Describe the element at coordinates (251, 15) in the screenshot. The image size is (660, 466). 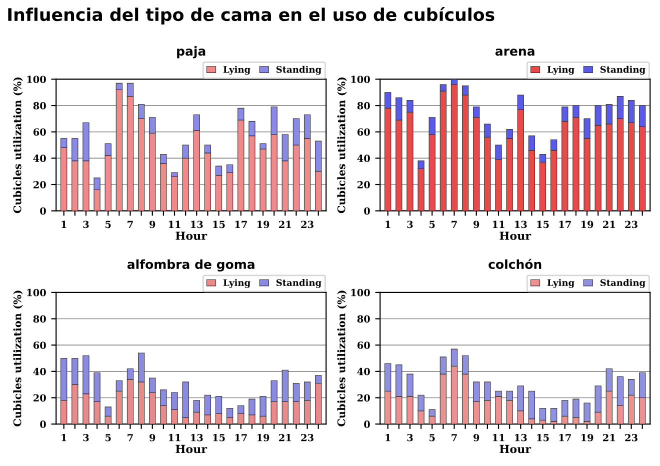
I see `text: Influencia del tipo de cama en el uso de cubículos` at that location.